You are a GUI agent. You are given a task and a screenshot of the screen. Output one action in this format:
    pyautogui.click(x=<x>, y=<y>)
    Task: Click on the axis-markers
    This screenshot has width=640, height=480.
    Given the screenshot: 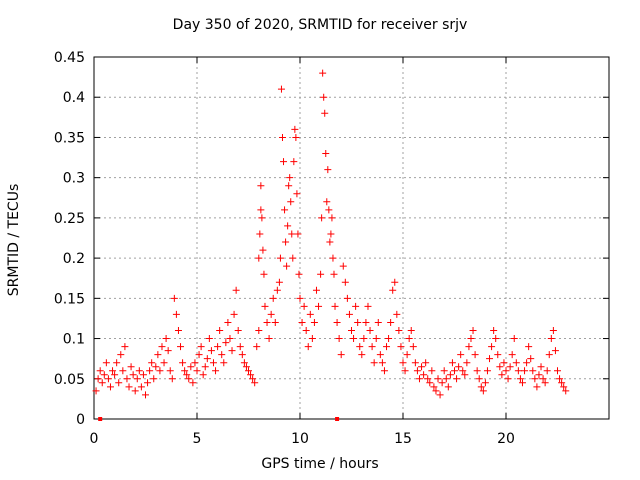 What is the action you would take?
    pyautogui.click(x=219, y=419)
    